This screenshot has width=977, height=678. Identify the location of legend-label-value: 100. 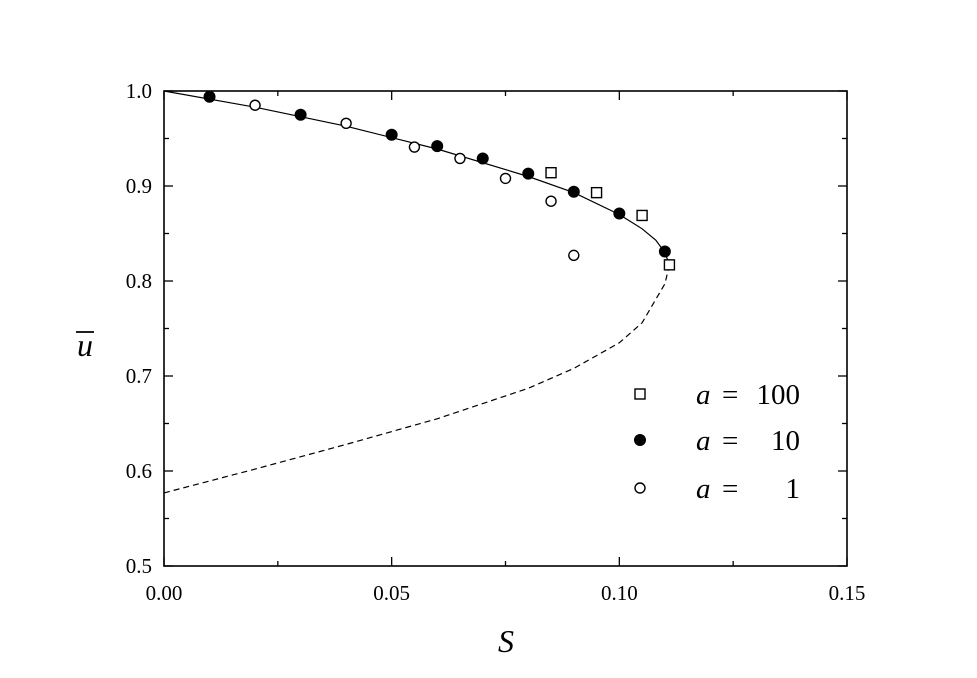
(779, 395).